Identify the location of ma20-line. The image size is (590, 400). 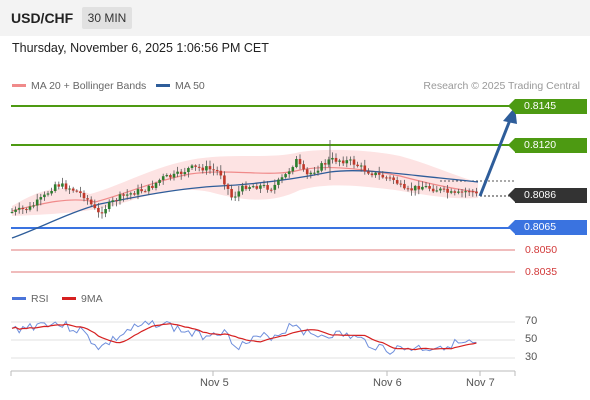
(245, 189).